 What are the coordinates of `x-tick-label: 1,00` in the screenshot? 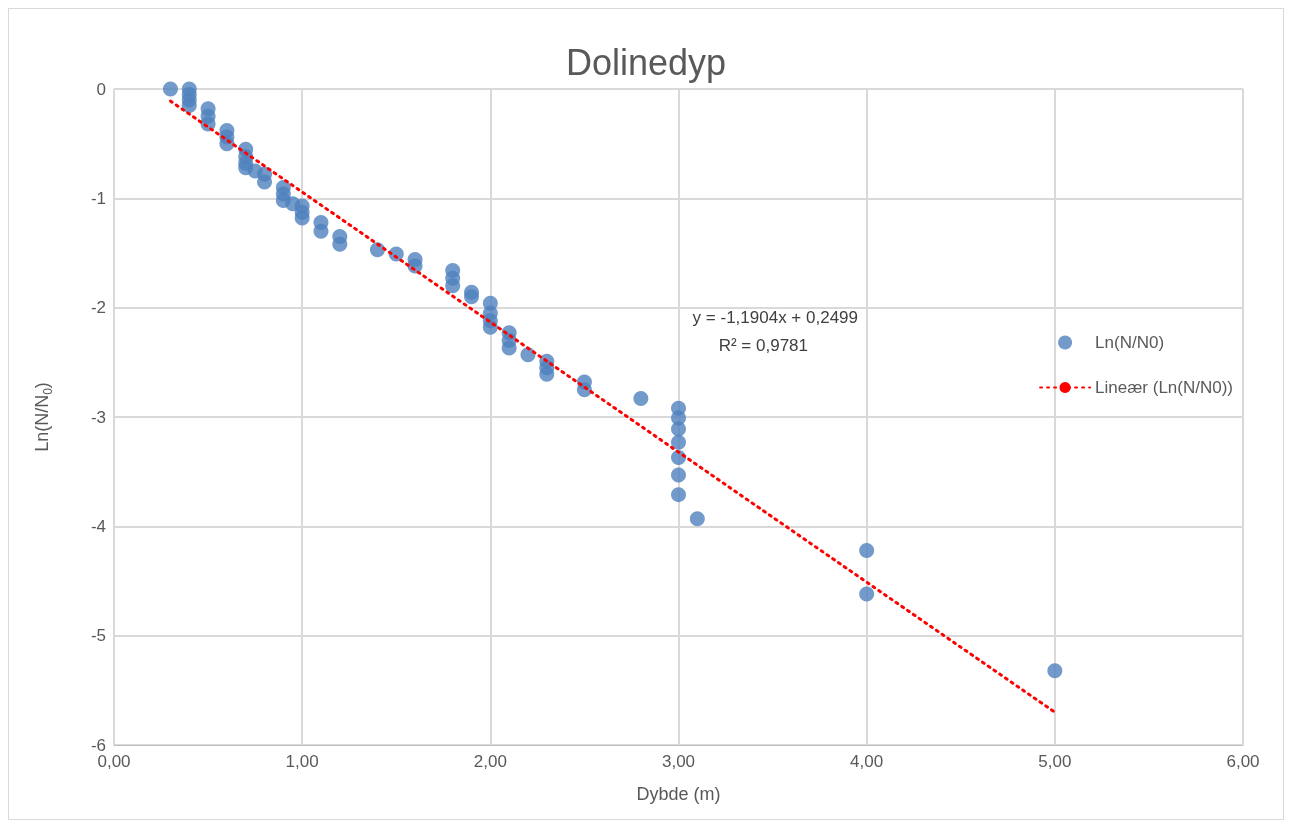 It's located at (302, 761).